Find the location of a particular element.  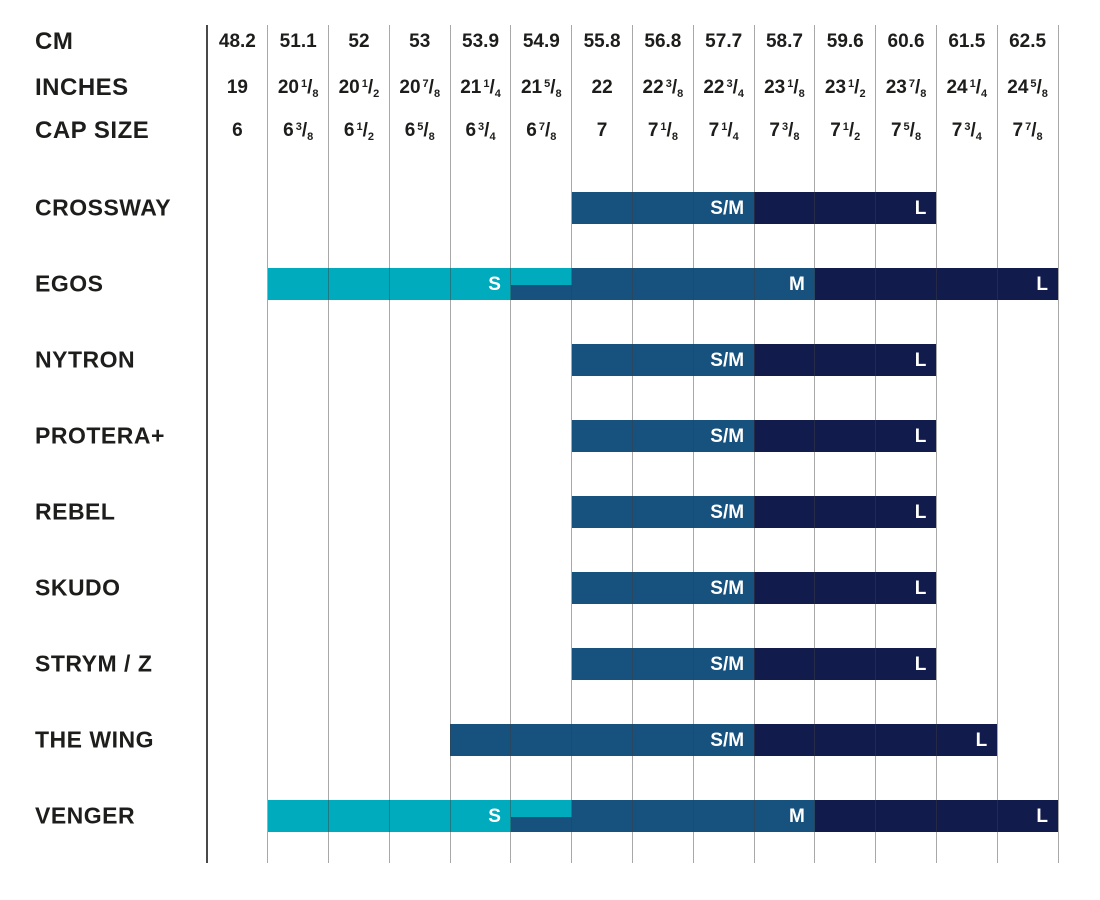

size-value: 7 1/2 is located at coordinates (845, 131).